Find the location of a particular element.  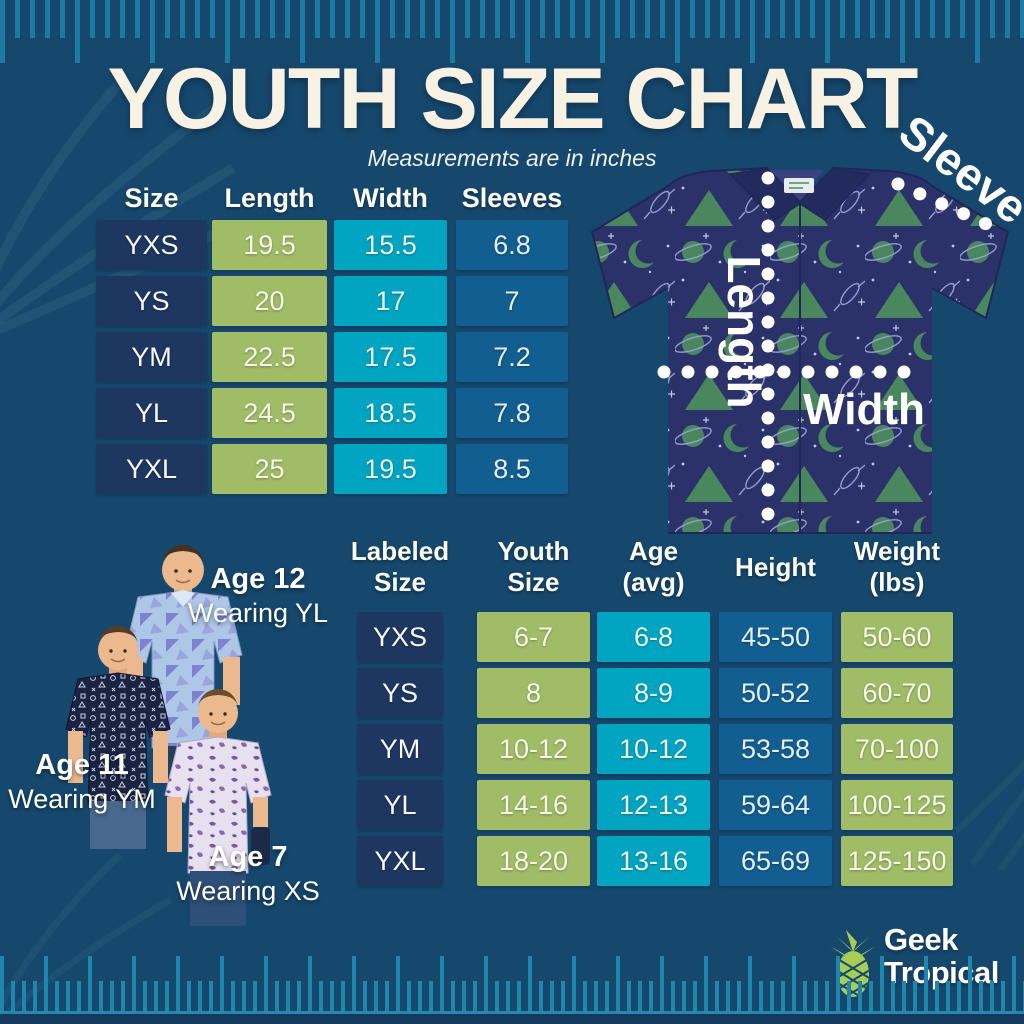

column-labeled-size: Labeled Size YXS YS YM YL YXL is located at coordinates (400, 707).